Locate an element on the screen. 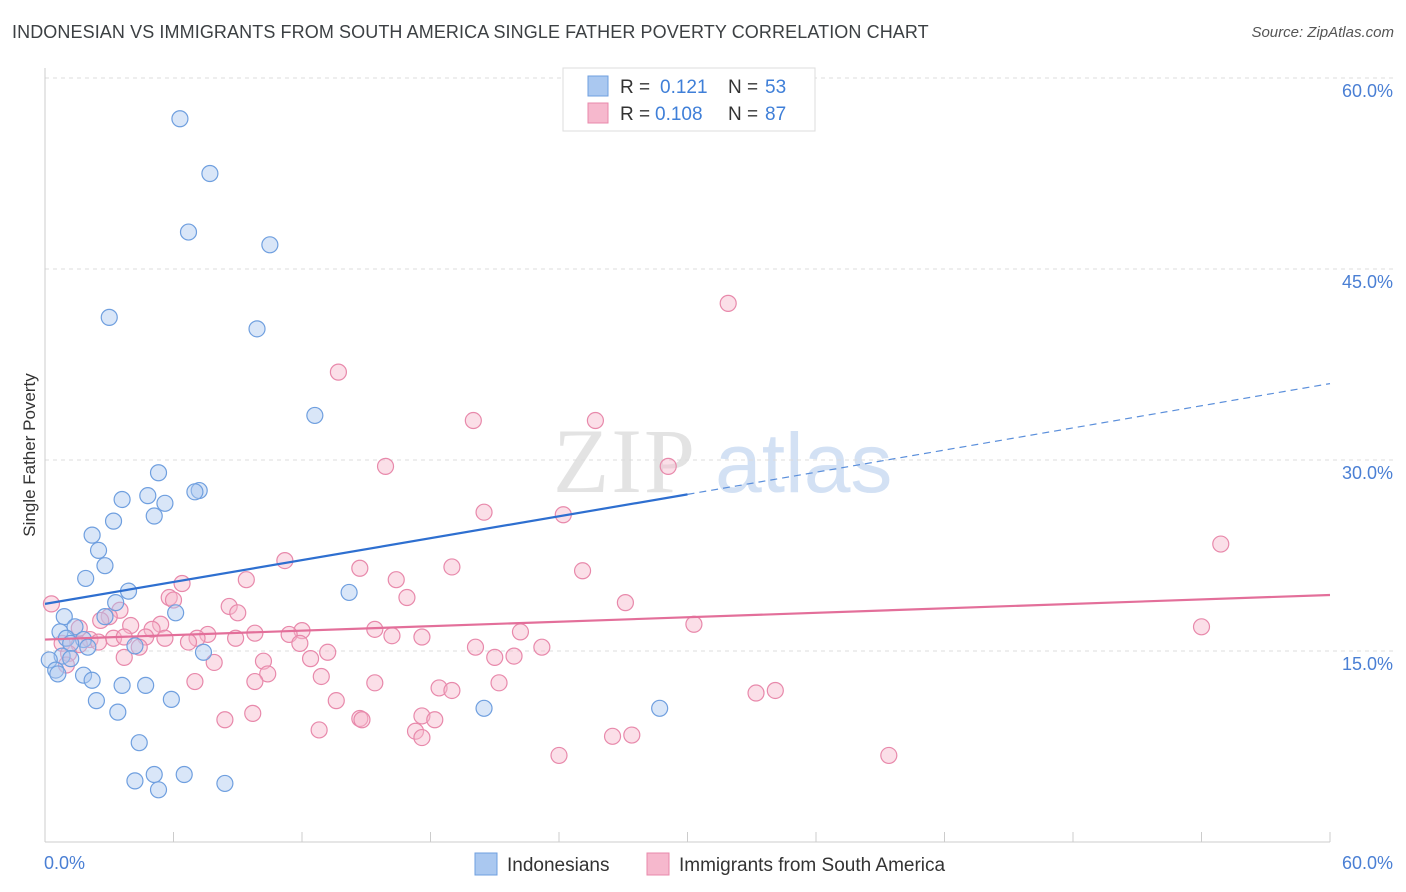 This screenshot has height=892, width=1406. y-tick-label: 30.0% is located at coordinates (1367, 473).